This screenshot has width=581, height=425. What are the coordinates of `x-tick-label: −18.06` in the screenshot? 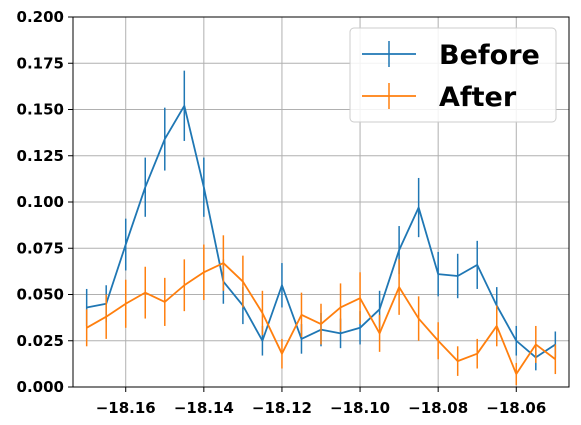 It's located at (516, 408).